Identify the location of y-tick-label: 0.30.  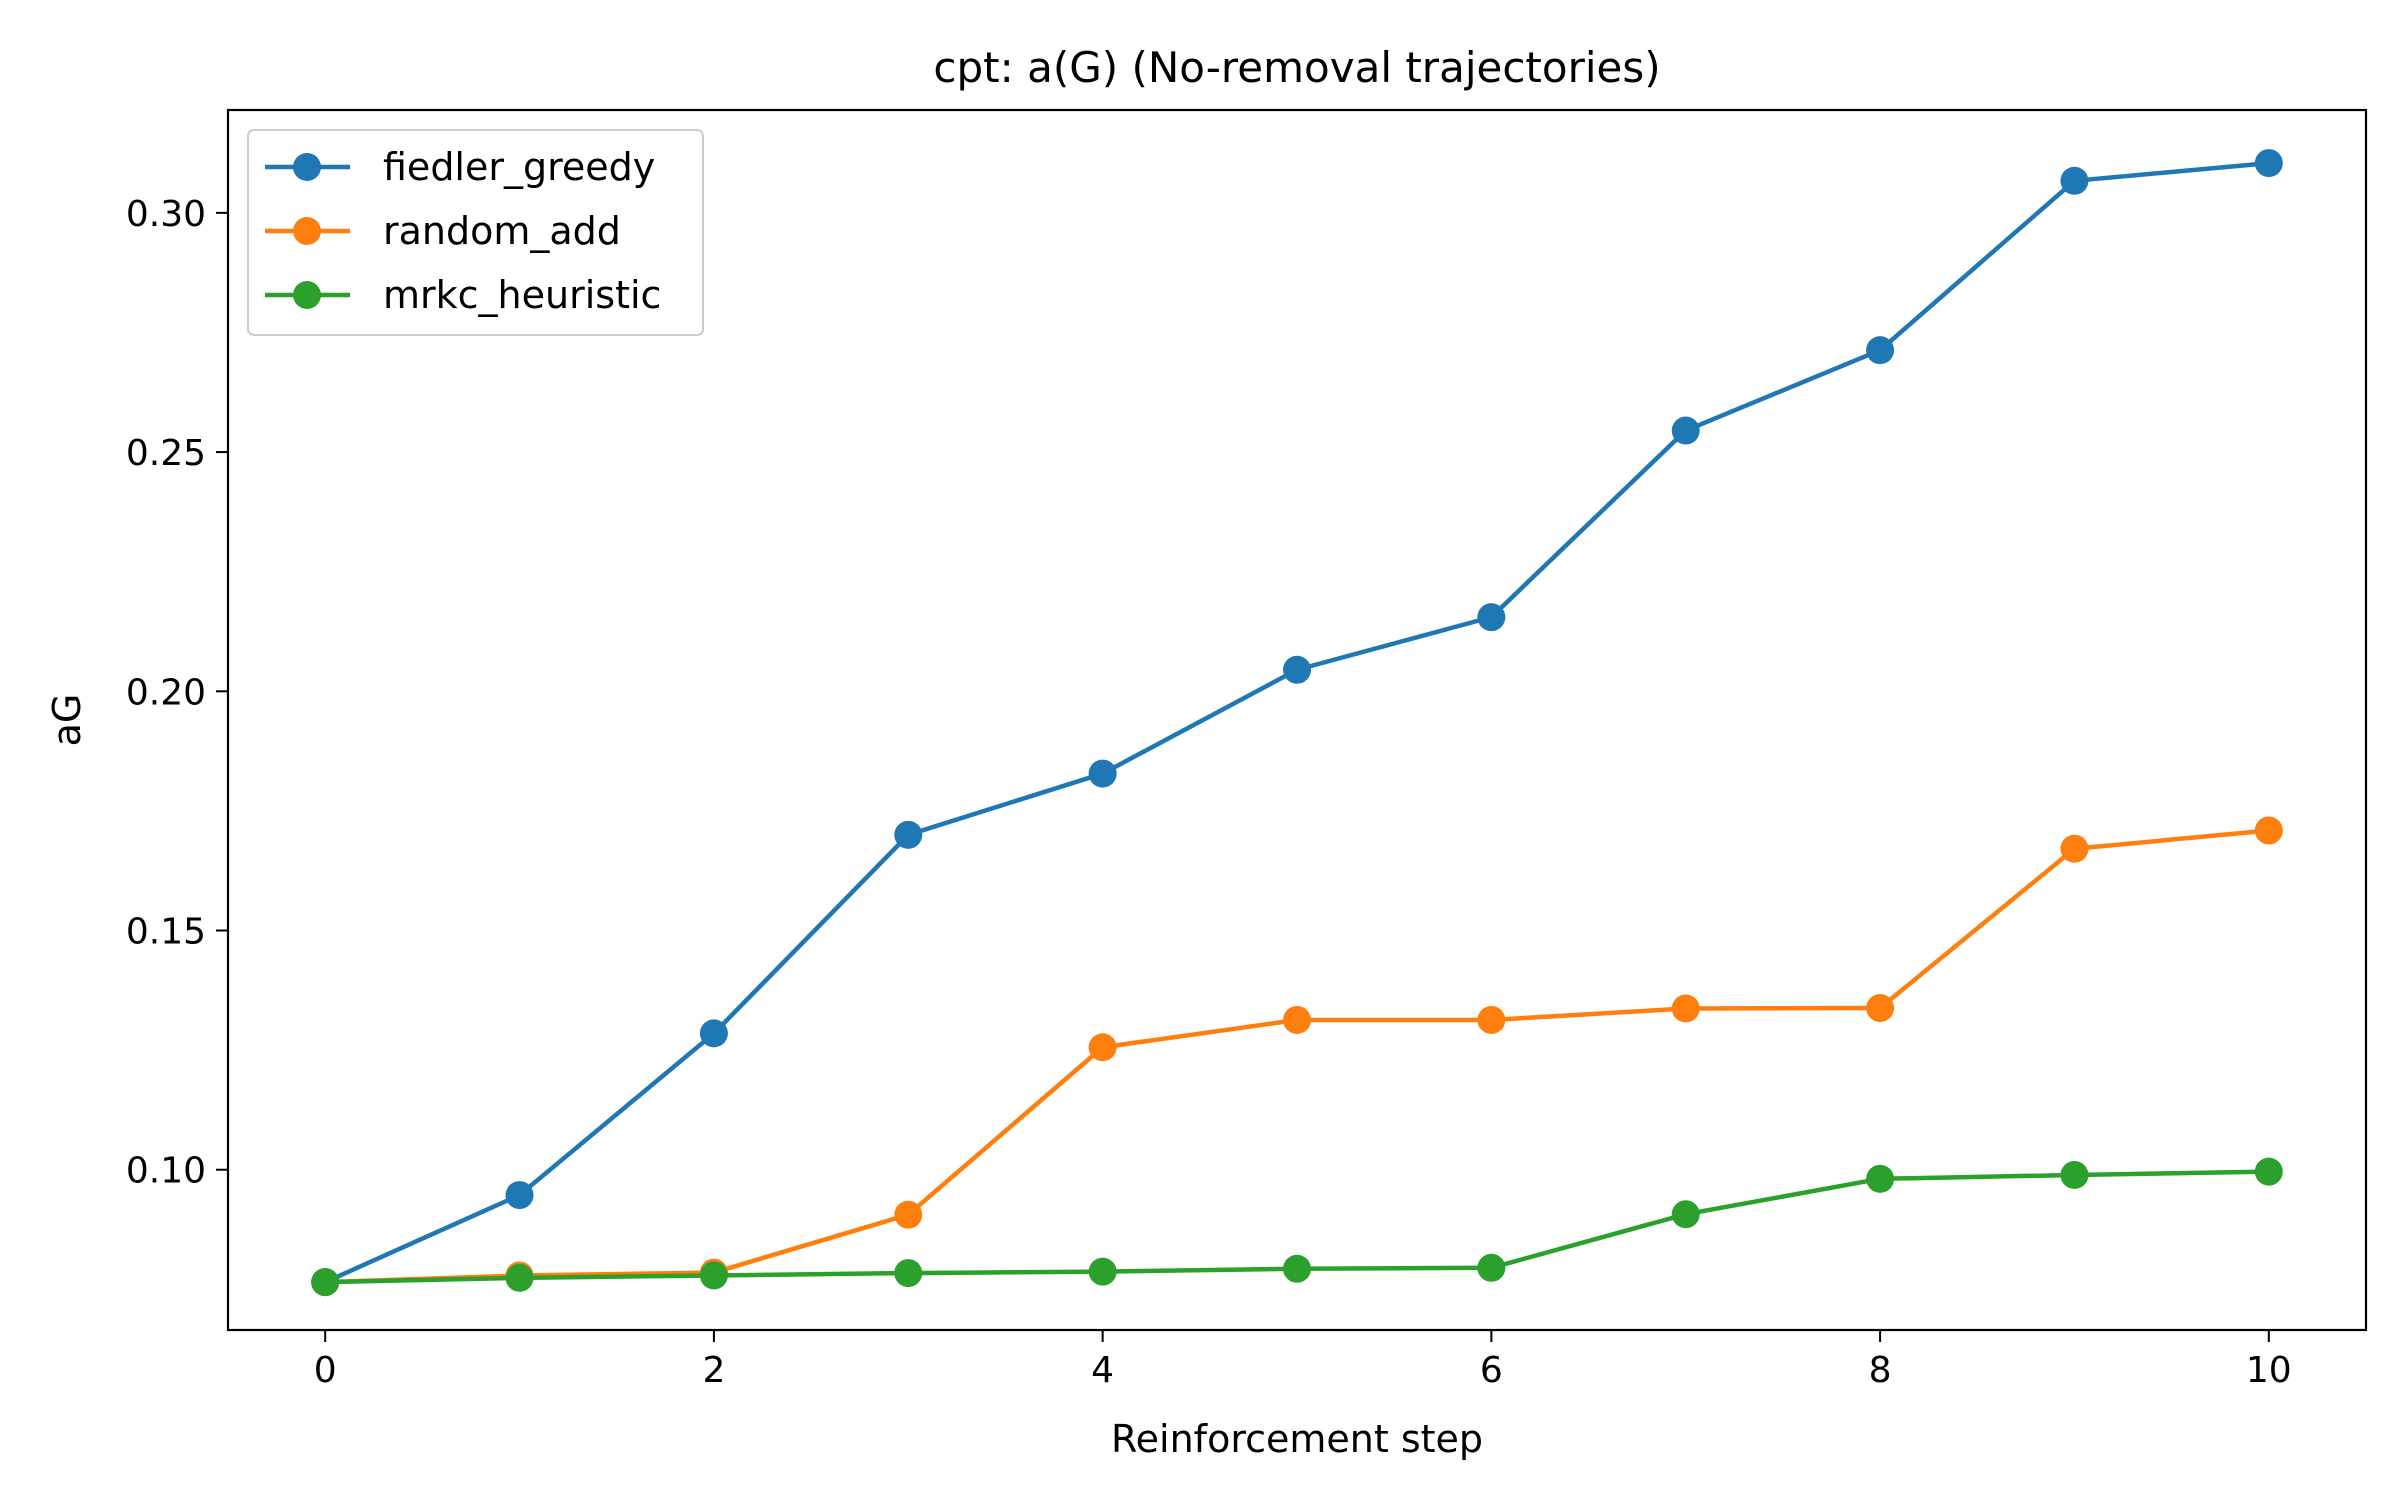
(166, 214).